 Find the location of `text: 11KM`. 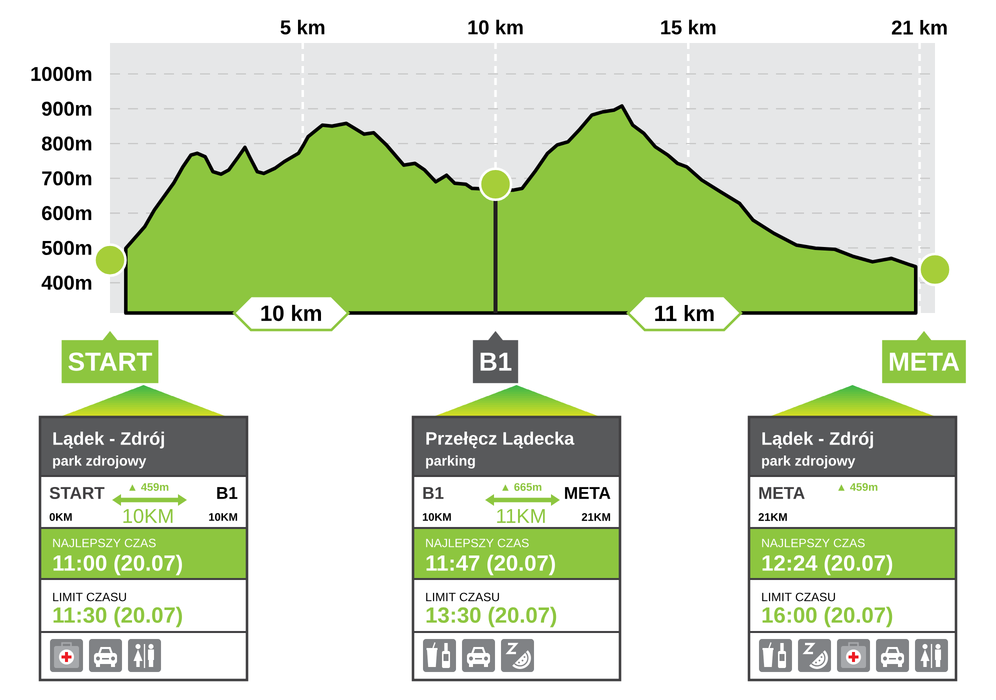

text: 11KM is located at coordinates (521, 516).